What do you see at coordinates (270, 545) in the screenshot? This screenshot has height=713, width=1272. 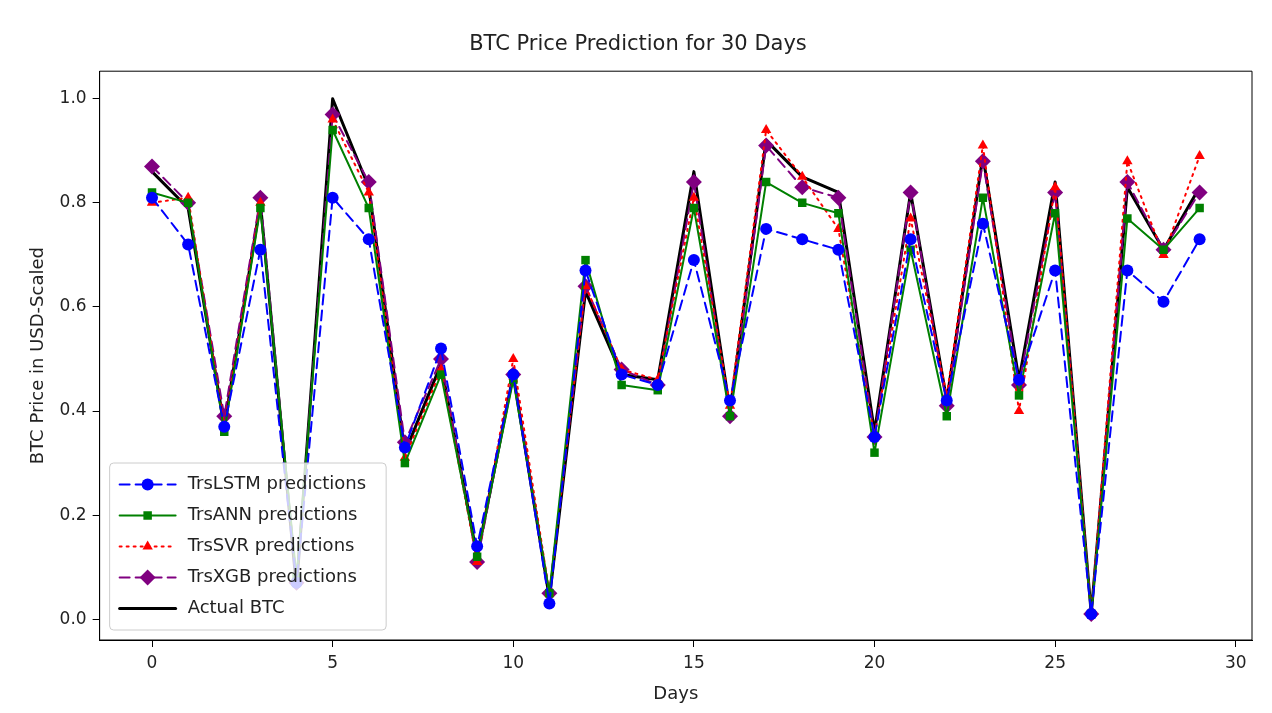 I see `legend-label: TrsSVR predictions` at bounding box center [270, 545].